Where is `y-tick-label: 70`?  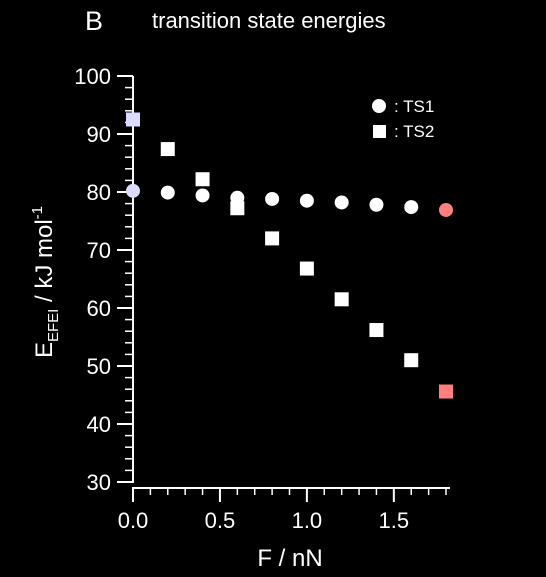
y-tick-label: 70 is located at coordinates (99, 250).